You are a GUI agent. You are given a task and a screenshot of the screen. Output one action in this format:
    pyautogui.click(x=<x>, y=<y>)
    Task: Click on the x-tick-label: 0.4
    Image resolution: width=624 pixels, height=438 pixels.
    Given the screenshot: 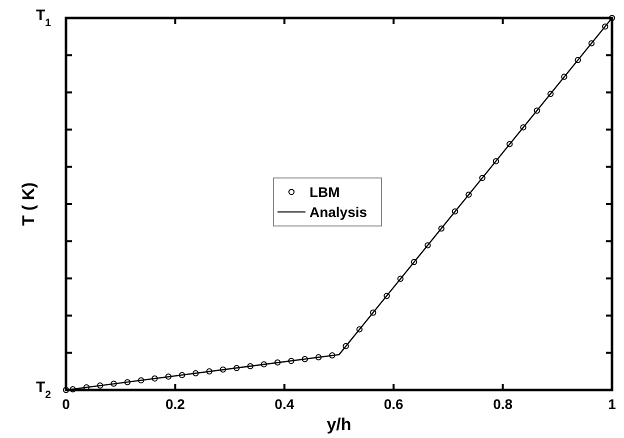 What is the action you would take?
    pyautogui.click(x=284, y=404)
    